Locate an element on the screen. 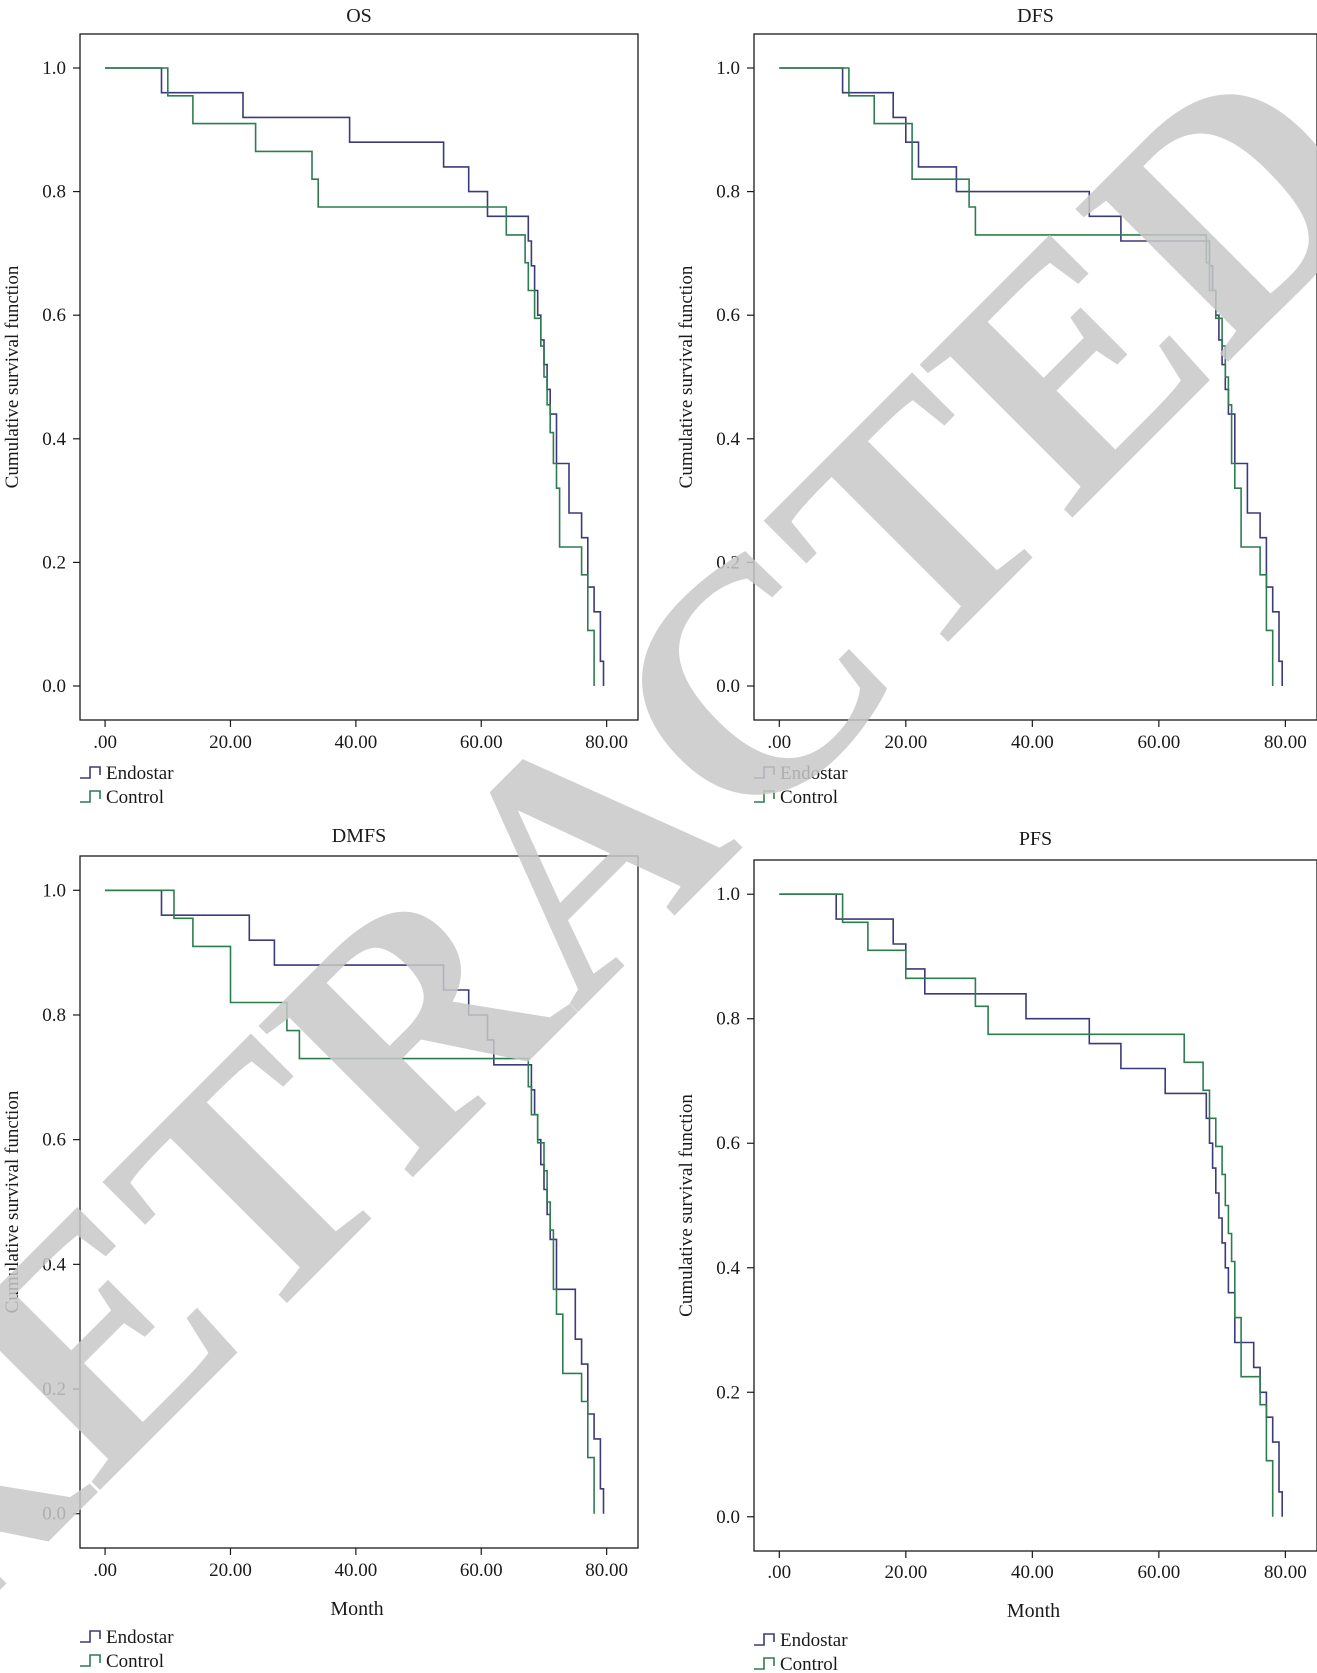 The height and width of the screenshot is (1673, 1317). chart-title: OS is located at coordinates (359, 16).